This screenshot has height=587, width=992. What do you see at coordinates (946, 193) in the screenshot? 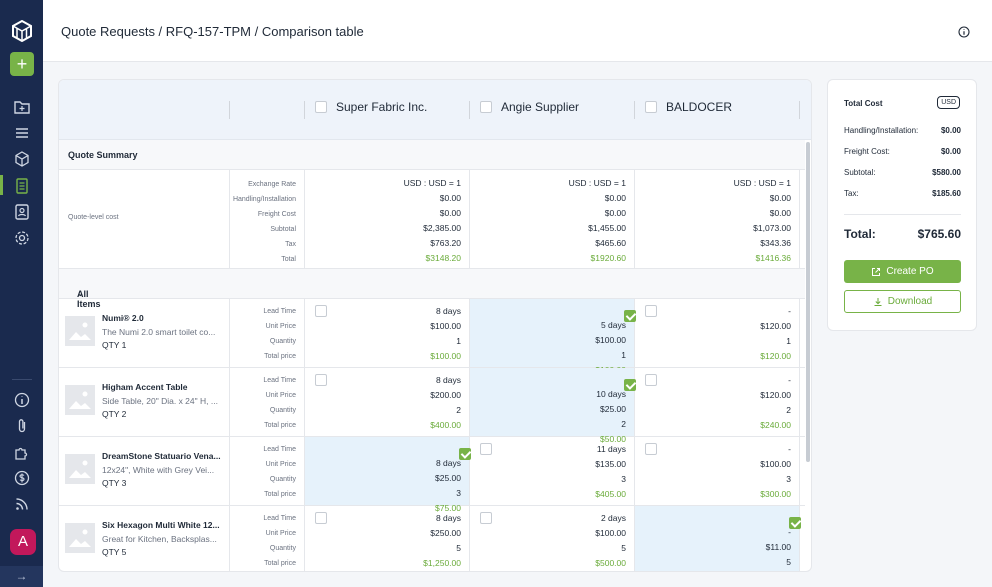
I see `summary-value: $185.60` at bounding box center [946, 193].